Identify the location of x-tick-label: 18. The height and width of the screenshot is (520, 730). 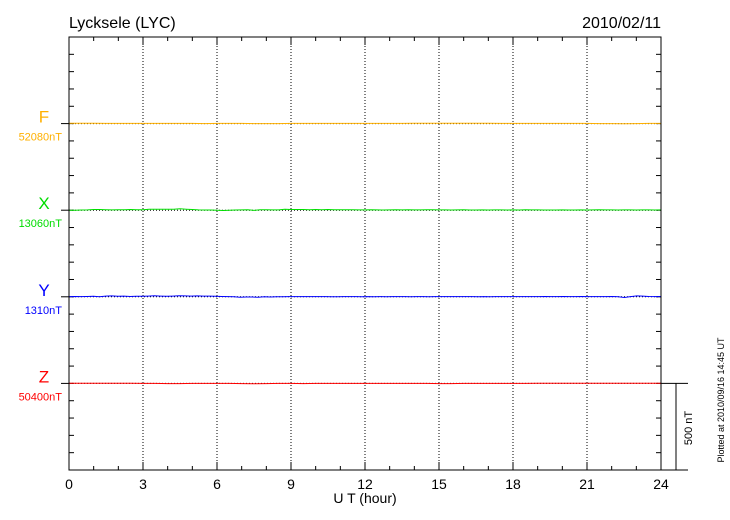
(513, 484).